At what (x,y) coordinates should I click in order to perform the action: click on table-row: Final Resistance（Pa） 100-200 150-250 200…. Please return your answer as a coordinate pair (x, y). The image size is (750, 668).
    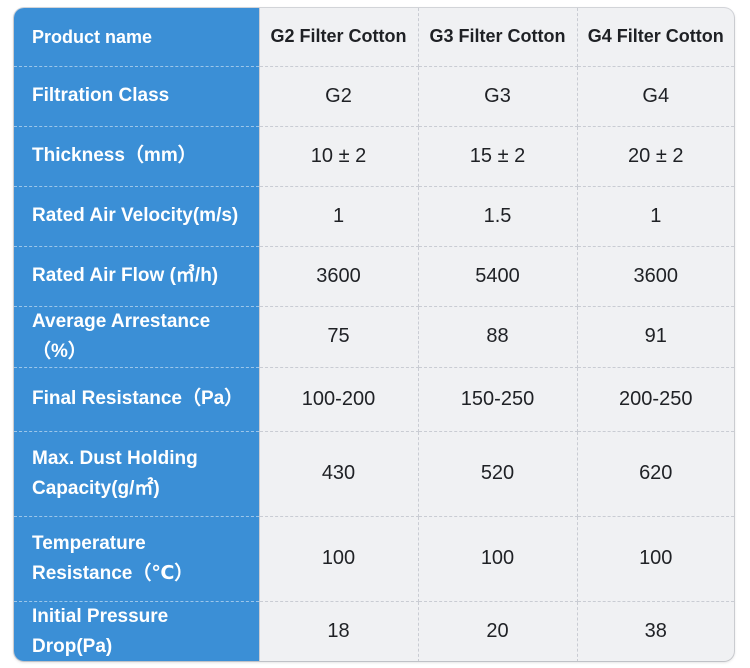
    Looking at the image, I should click on (374, 399).